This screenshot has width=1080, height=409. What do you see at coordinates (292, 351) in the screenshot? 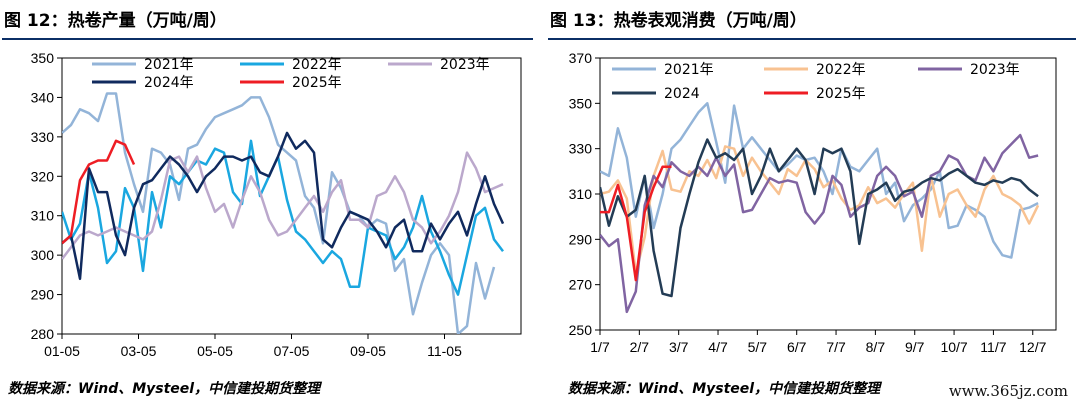
I see `x-tick-label: 07-05` at bounding box center [292, 351].